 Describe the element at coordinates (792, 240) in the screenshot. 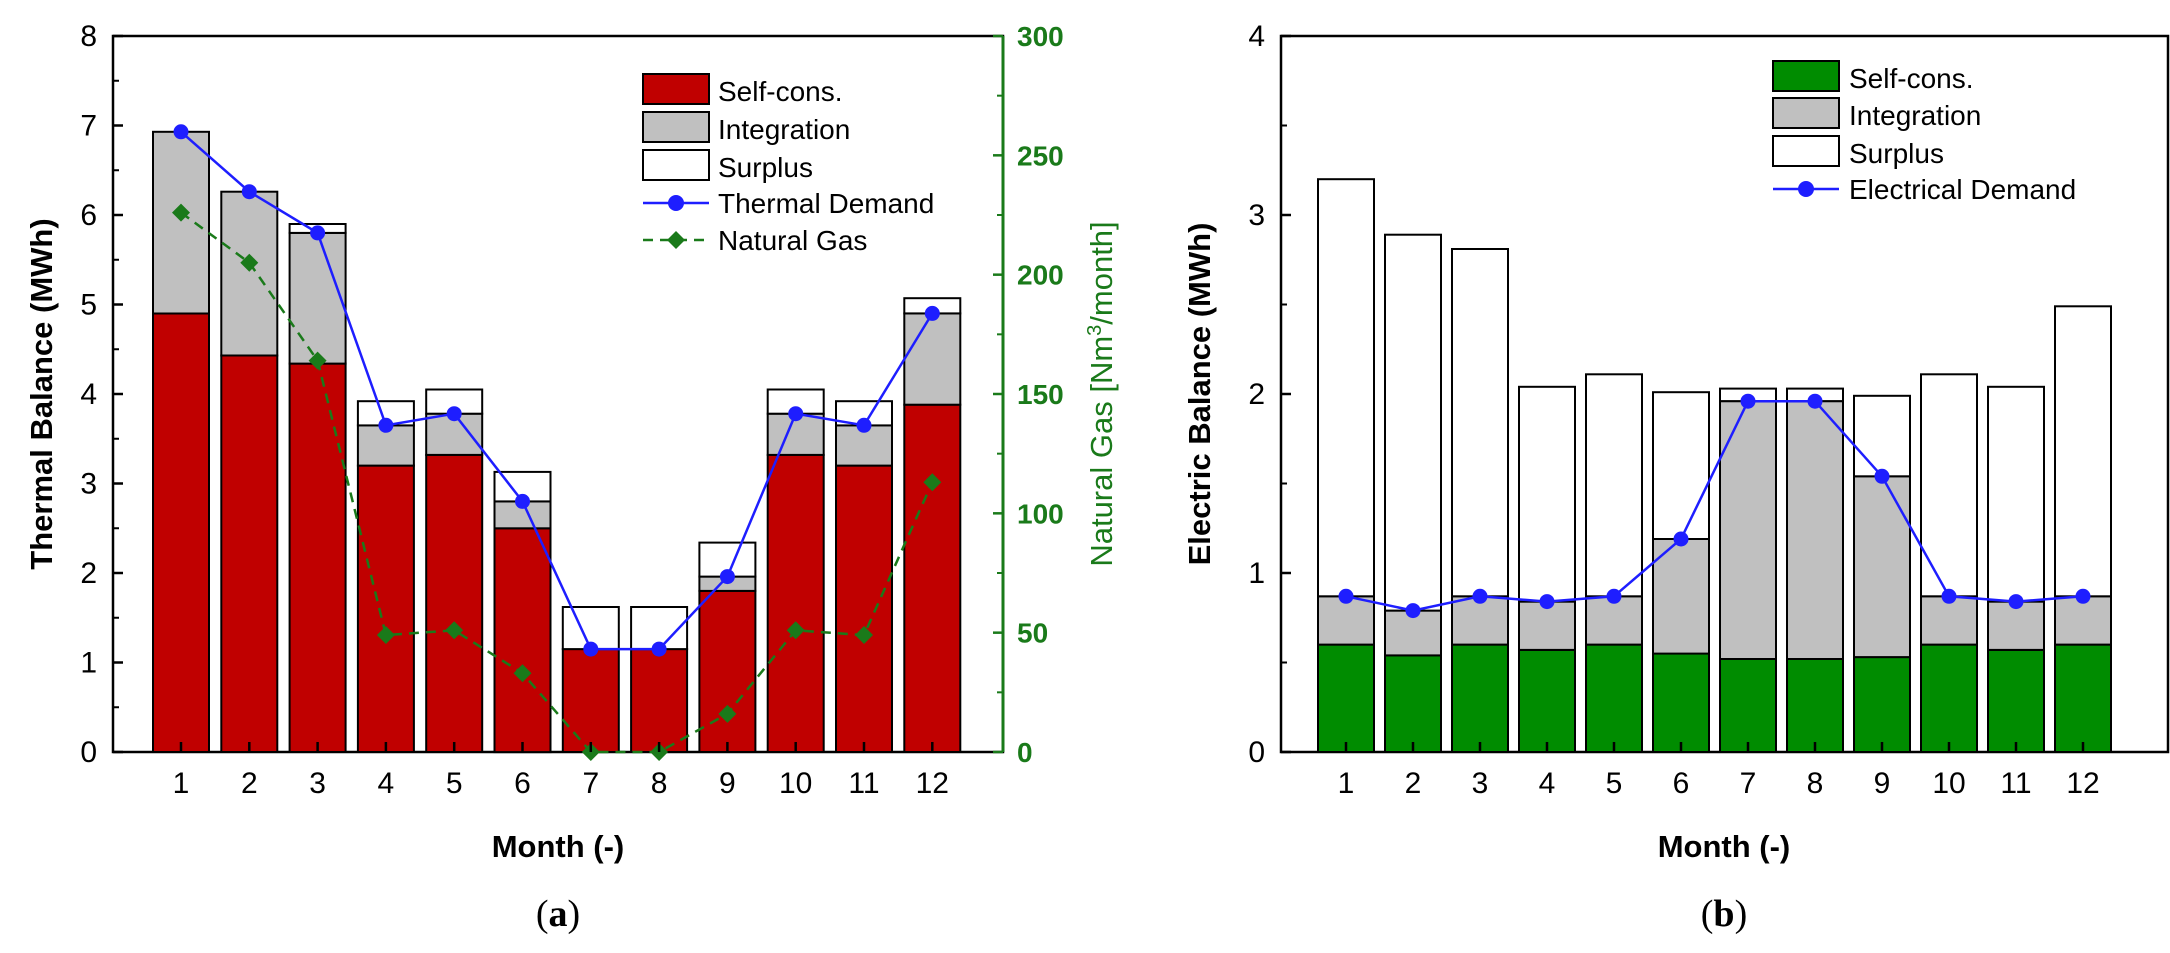

I see `legend-label-natural-gas: Natural Gas` at that location.